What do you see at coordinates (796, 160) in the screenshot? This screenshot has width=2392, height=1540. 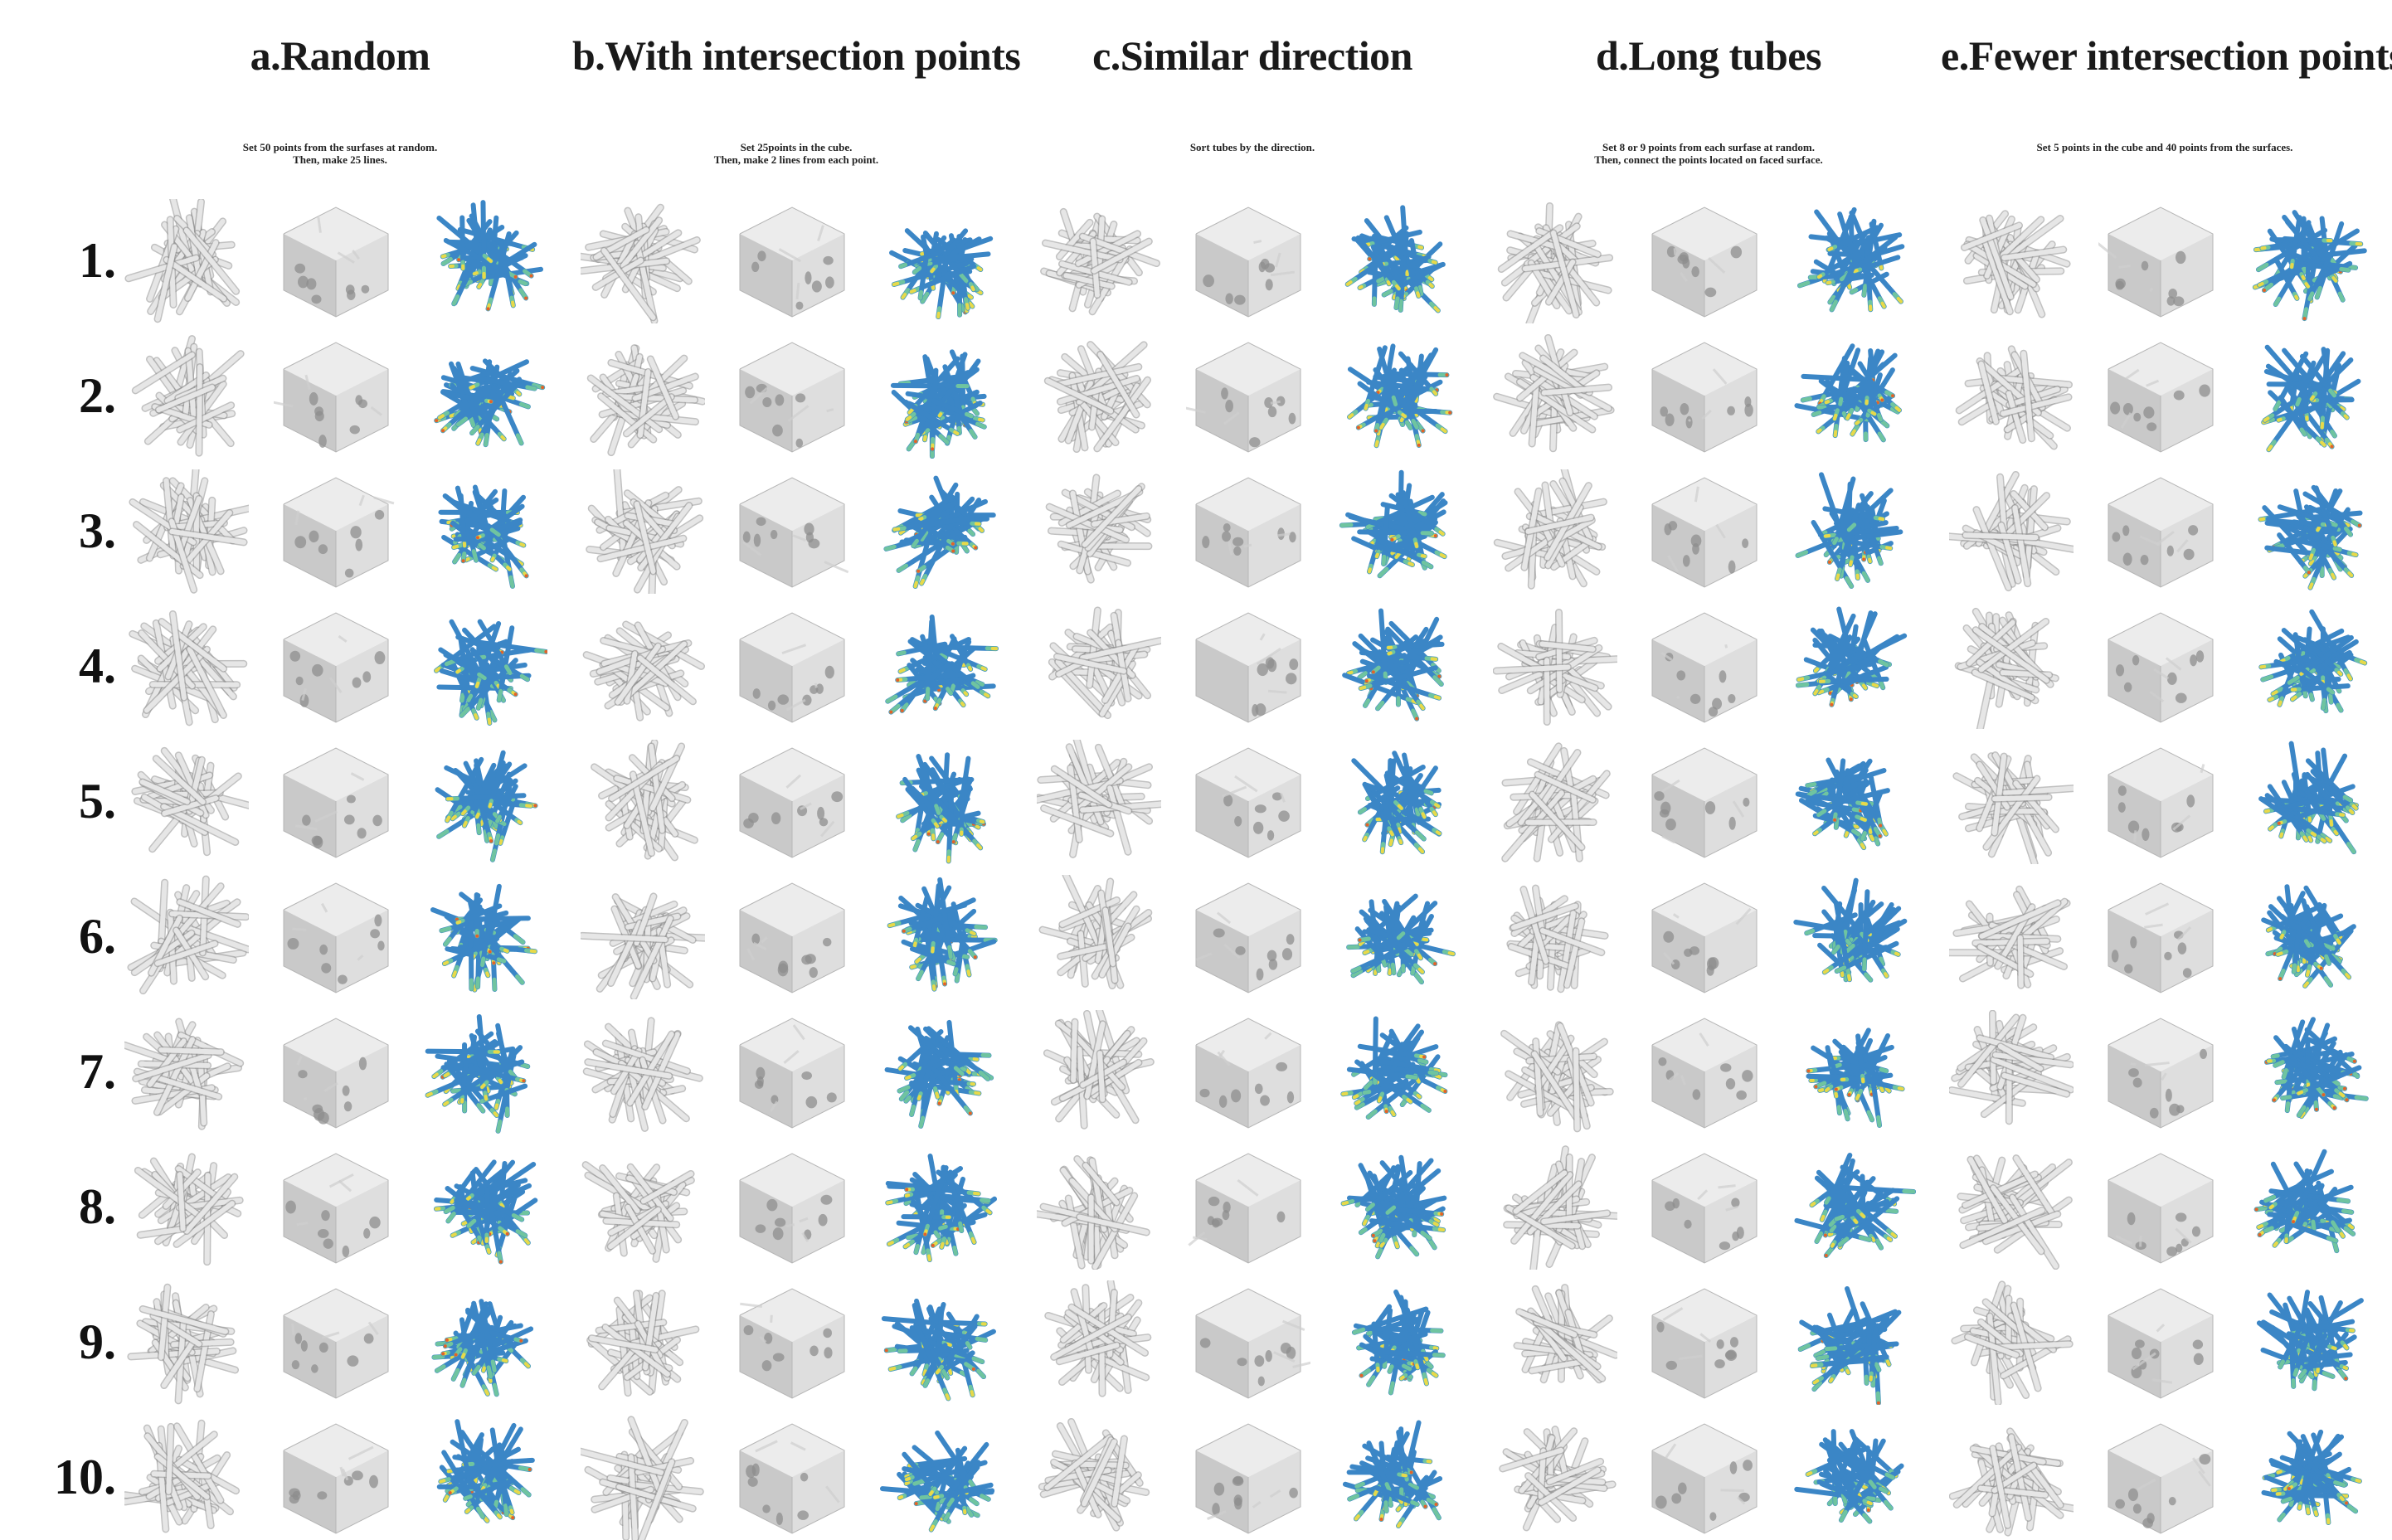 I see `column-note-line: Then, make 2 lines from each point.` at bounding box center [796, 160].